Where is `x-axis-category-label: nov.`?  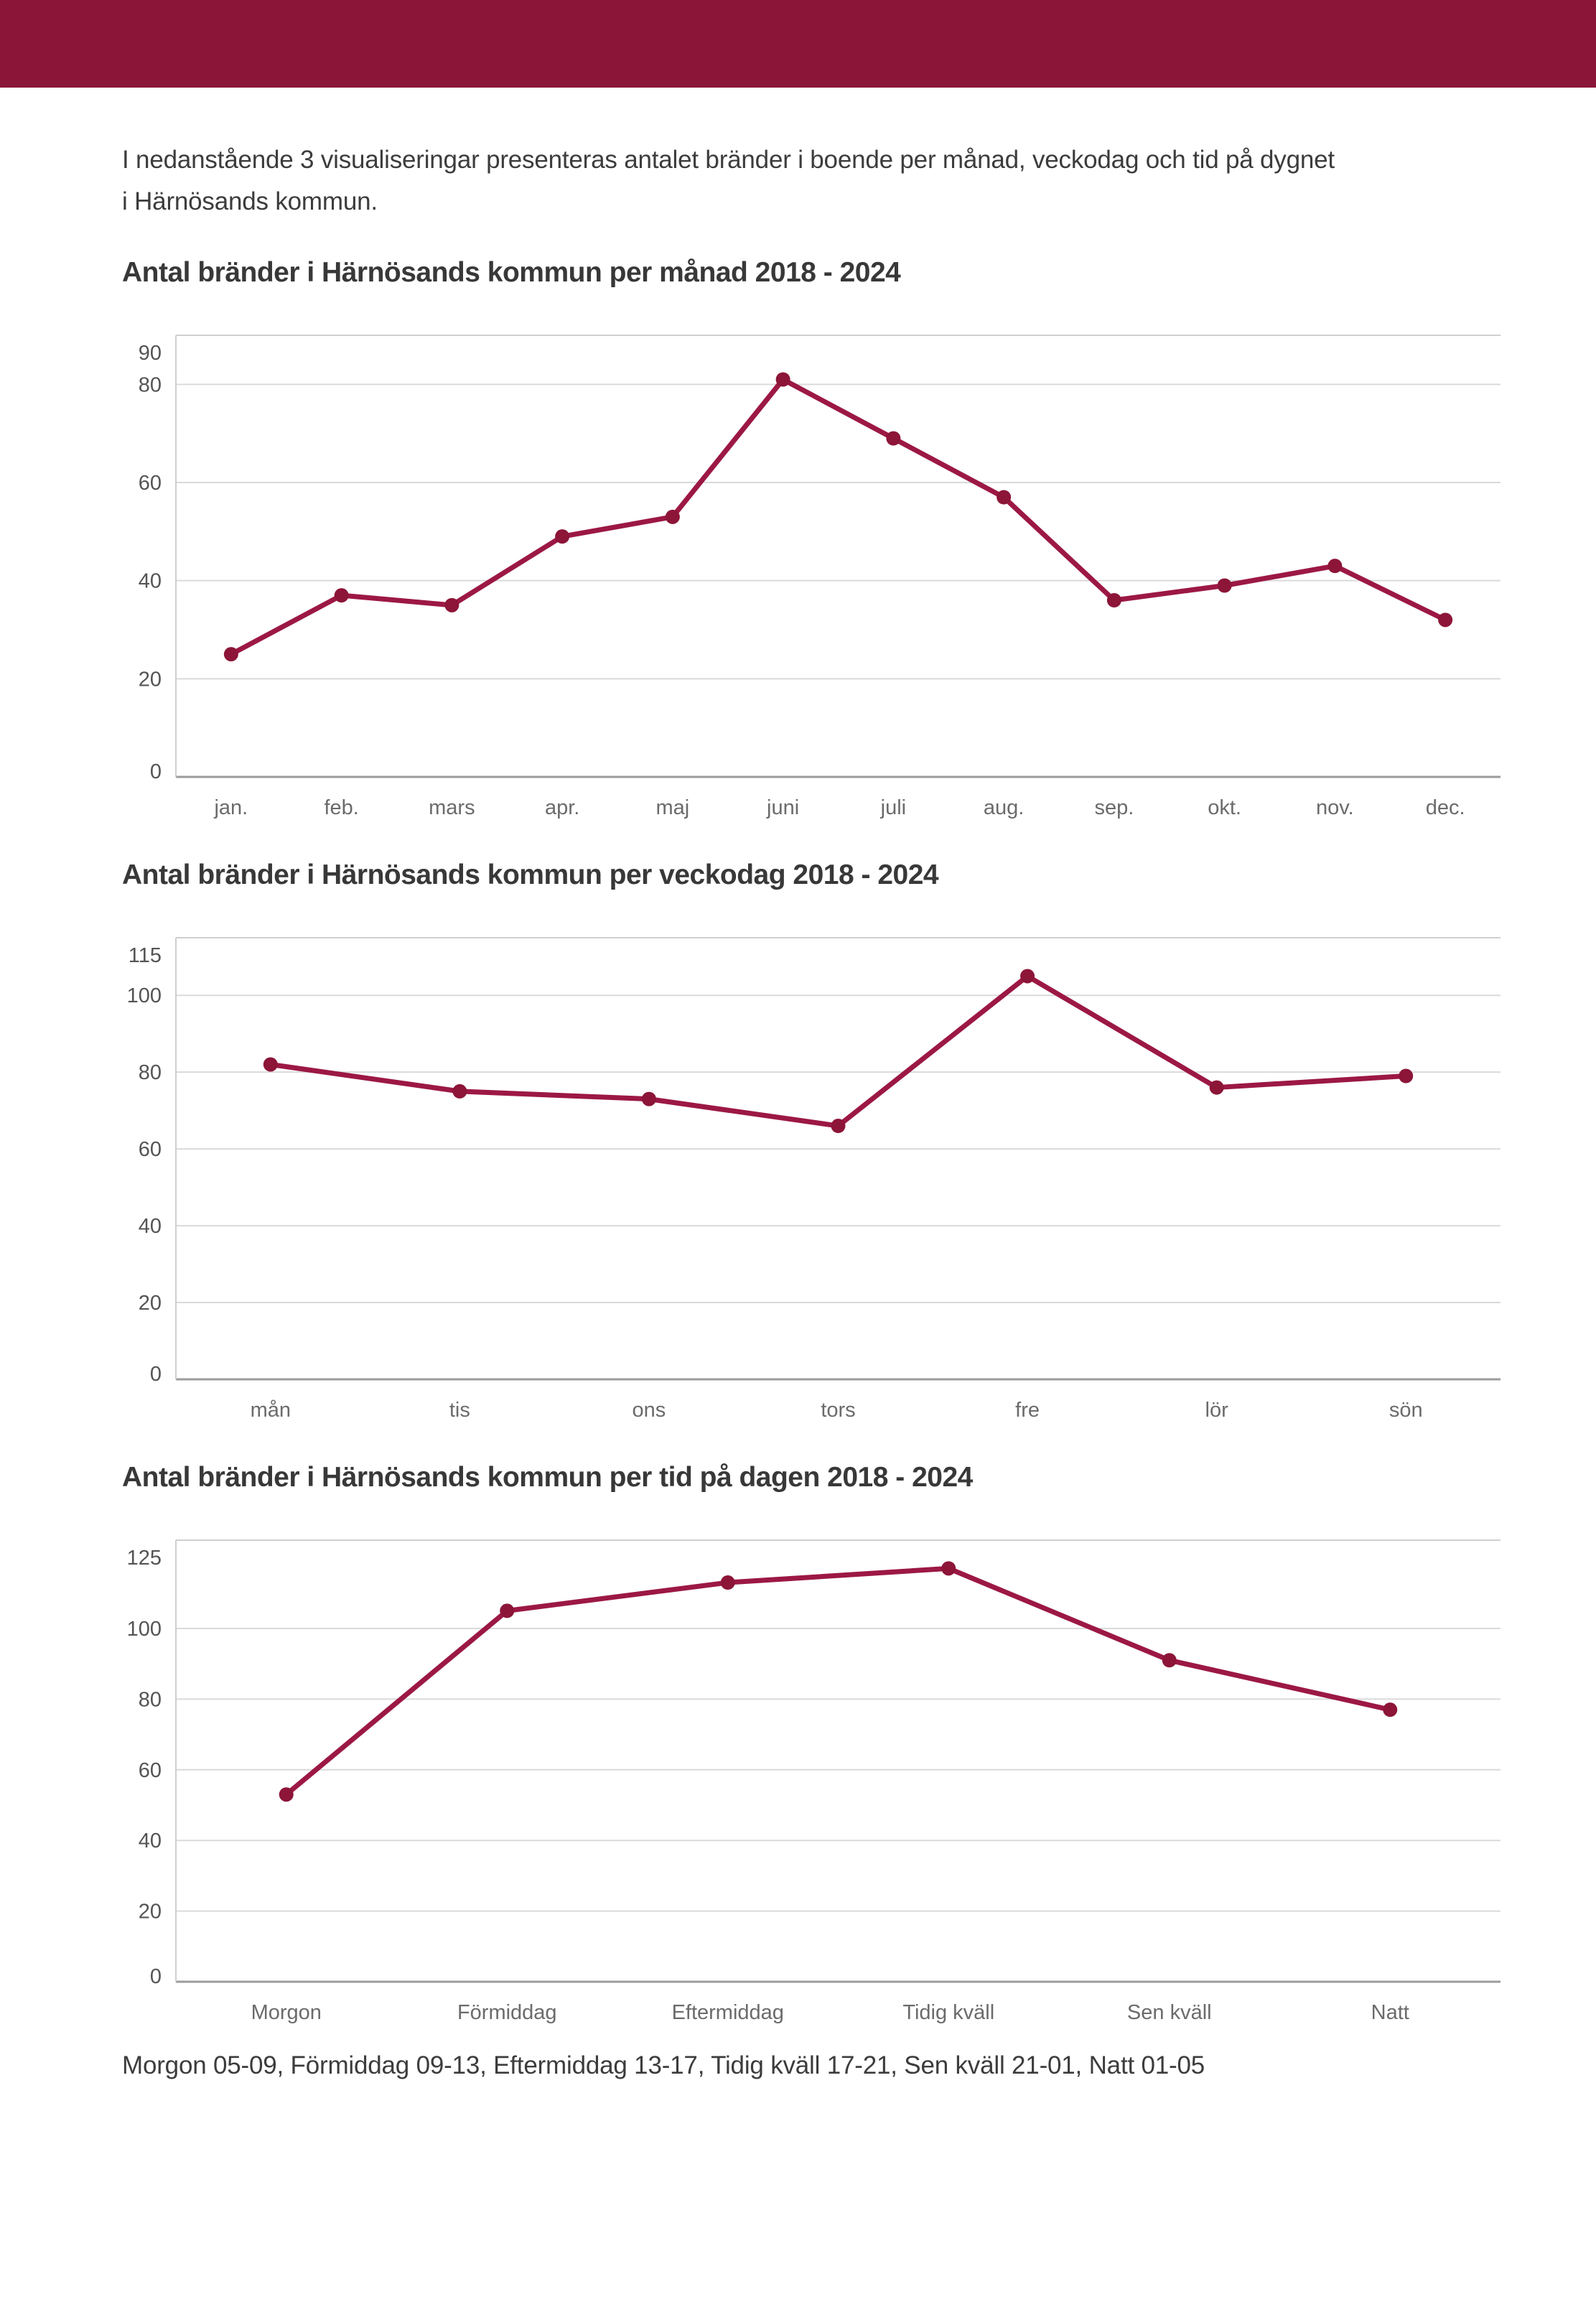 x-axis-category-label: nov. is located at coordinates (1335, 808).